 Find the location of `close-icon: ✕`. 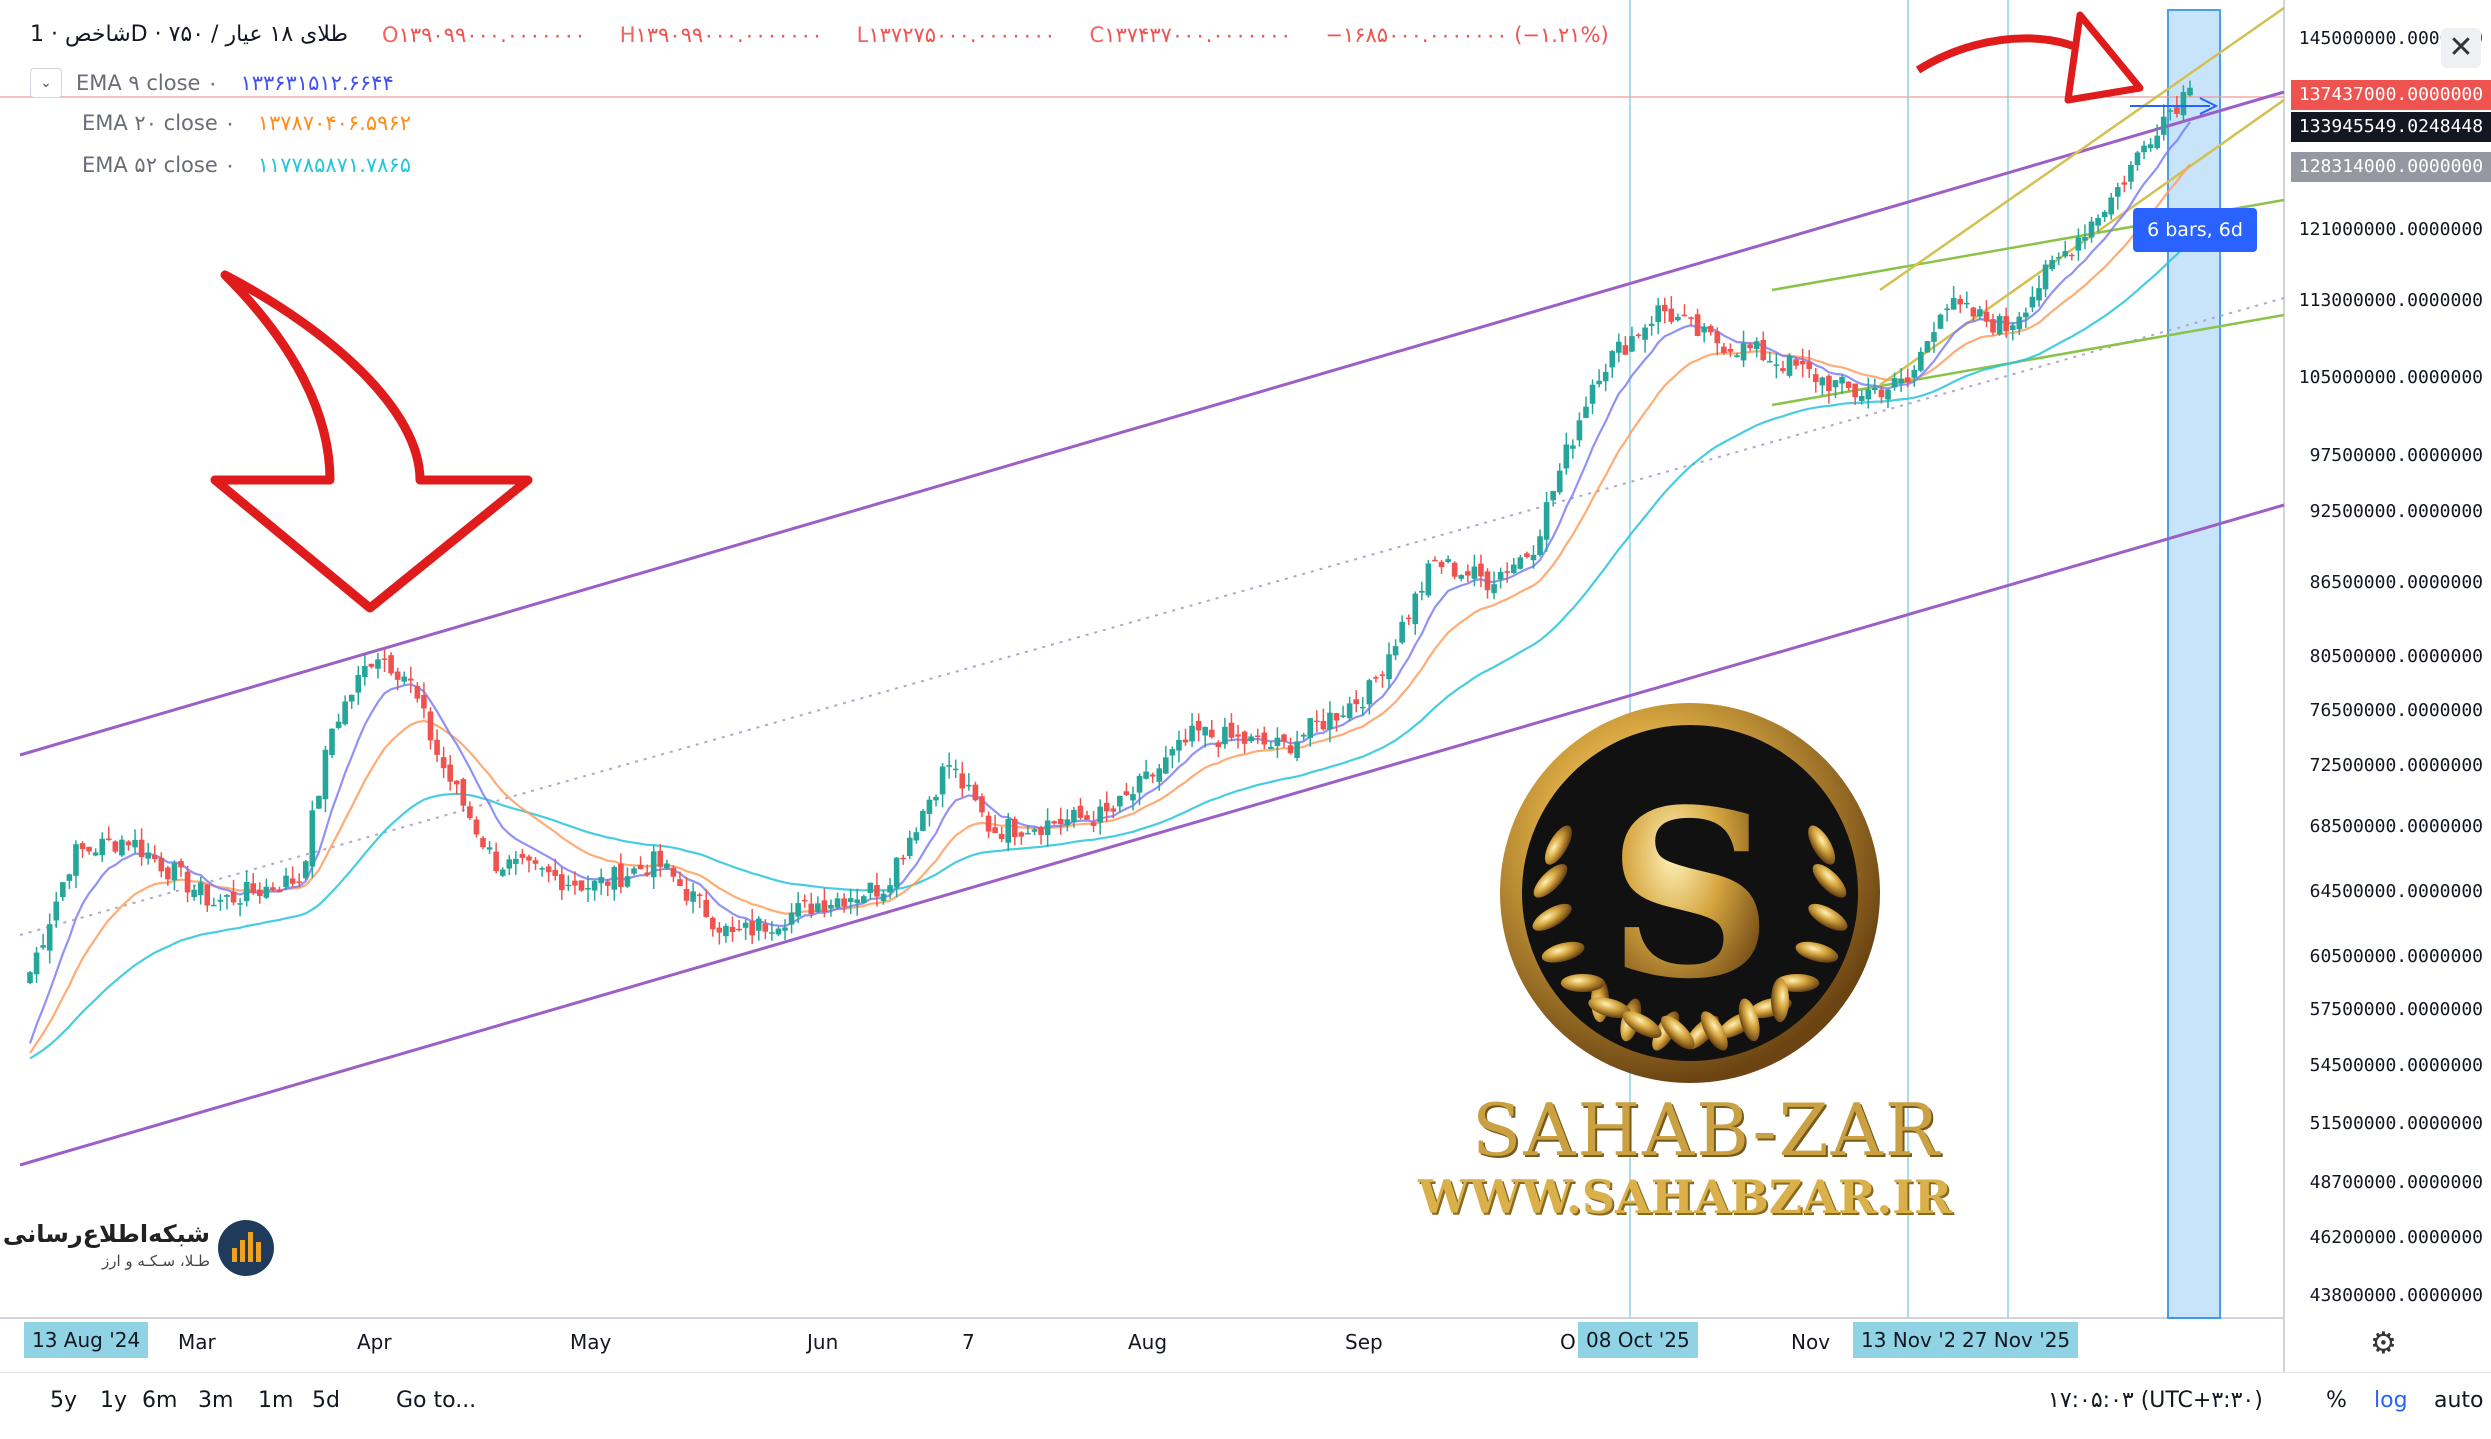

close-icon: ✕ is located at coordinates (2461, 48).